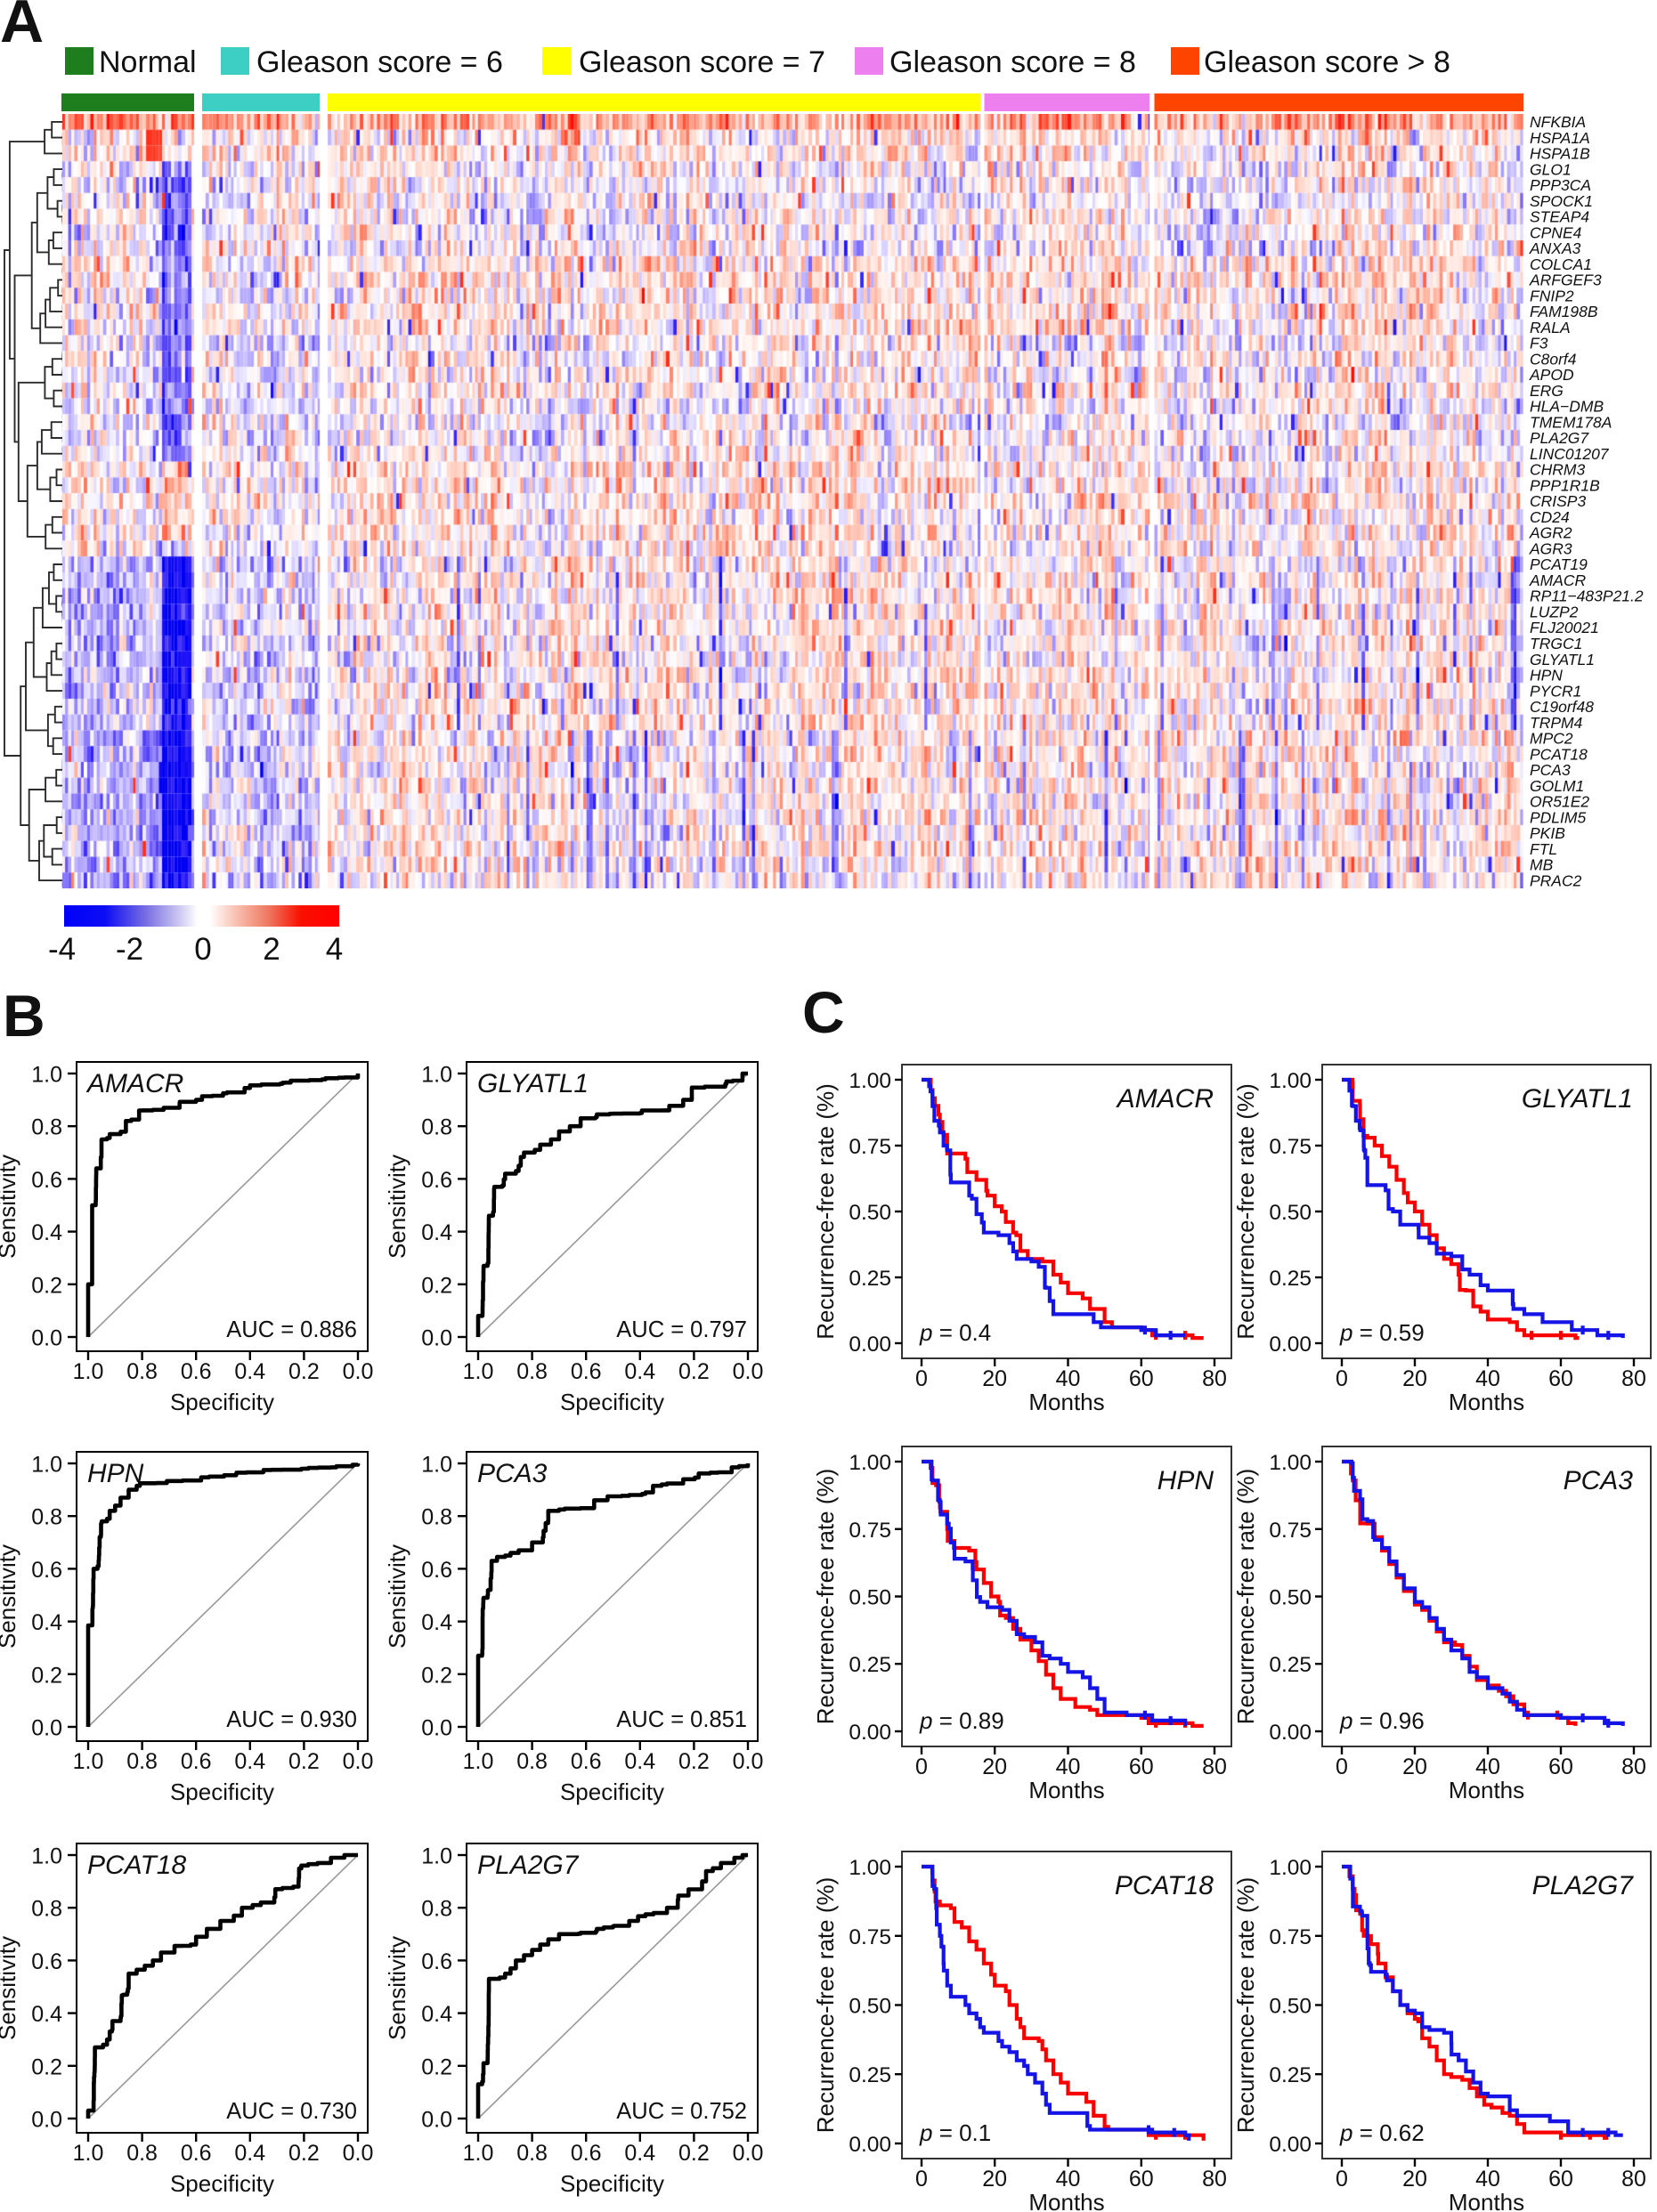  What do you see at coordinates (1550, 770) in the screenshot?
I see `svg-text: PCA3` at bounding box center [1550, 770].